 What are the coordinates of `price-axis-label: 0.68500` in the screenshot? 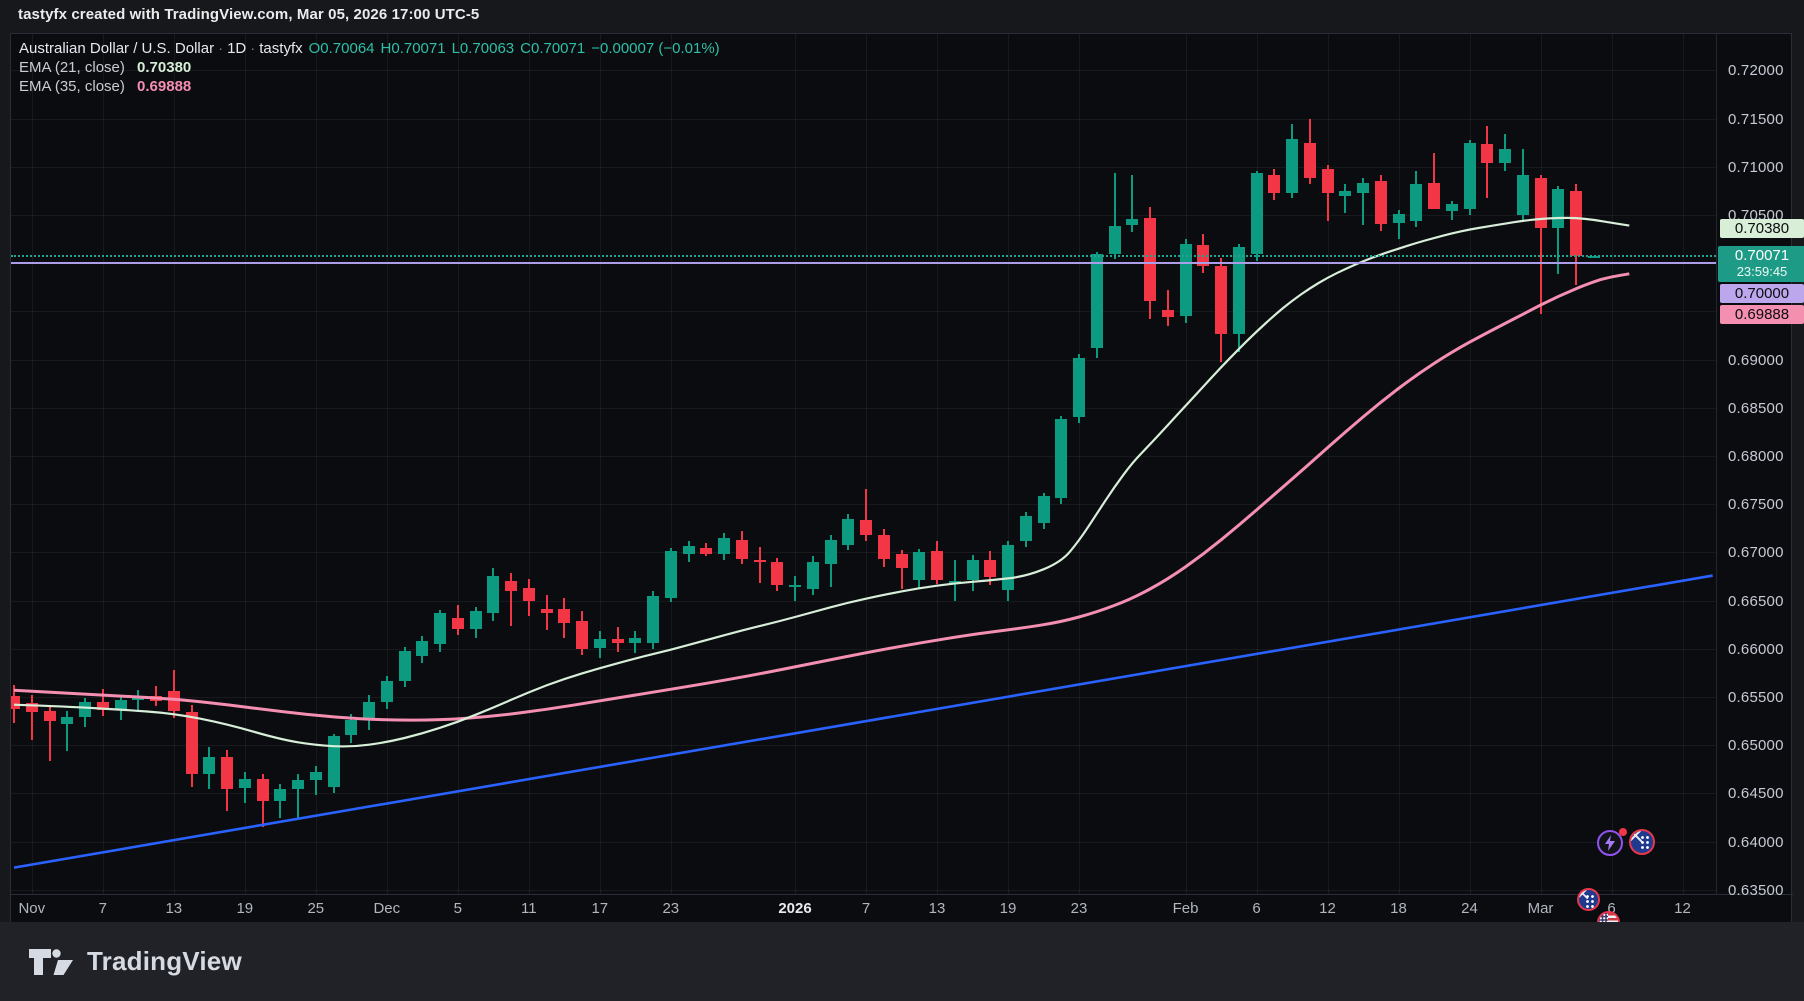 It's located at (1756, 408).